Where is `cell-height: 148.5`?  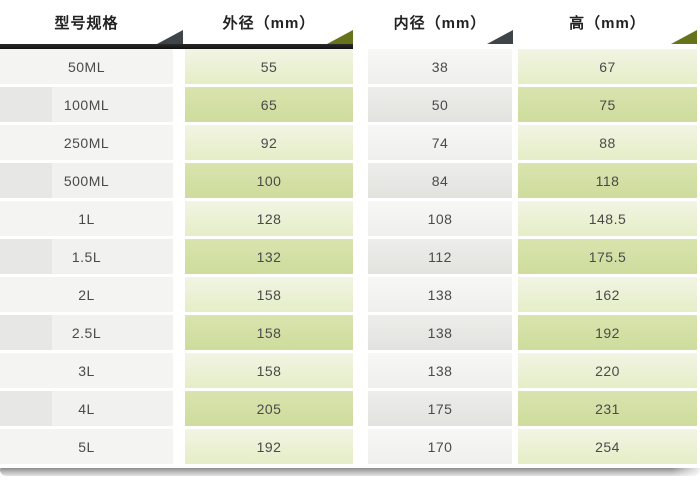 cell-height: 148.5 is located at coordinates (607, 218).